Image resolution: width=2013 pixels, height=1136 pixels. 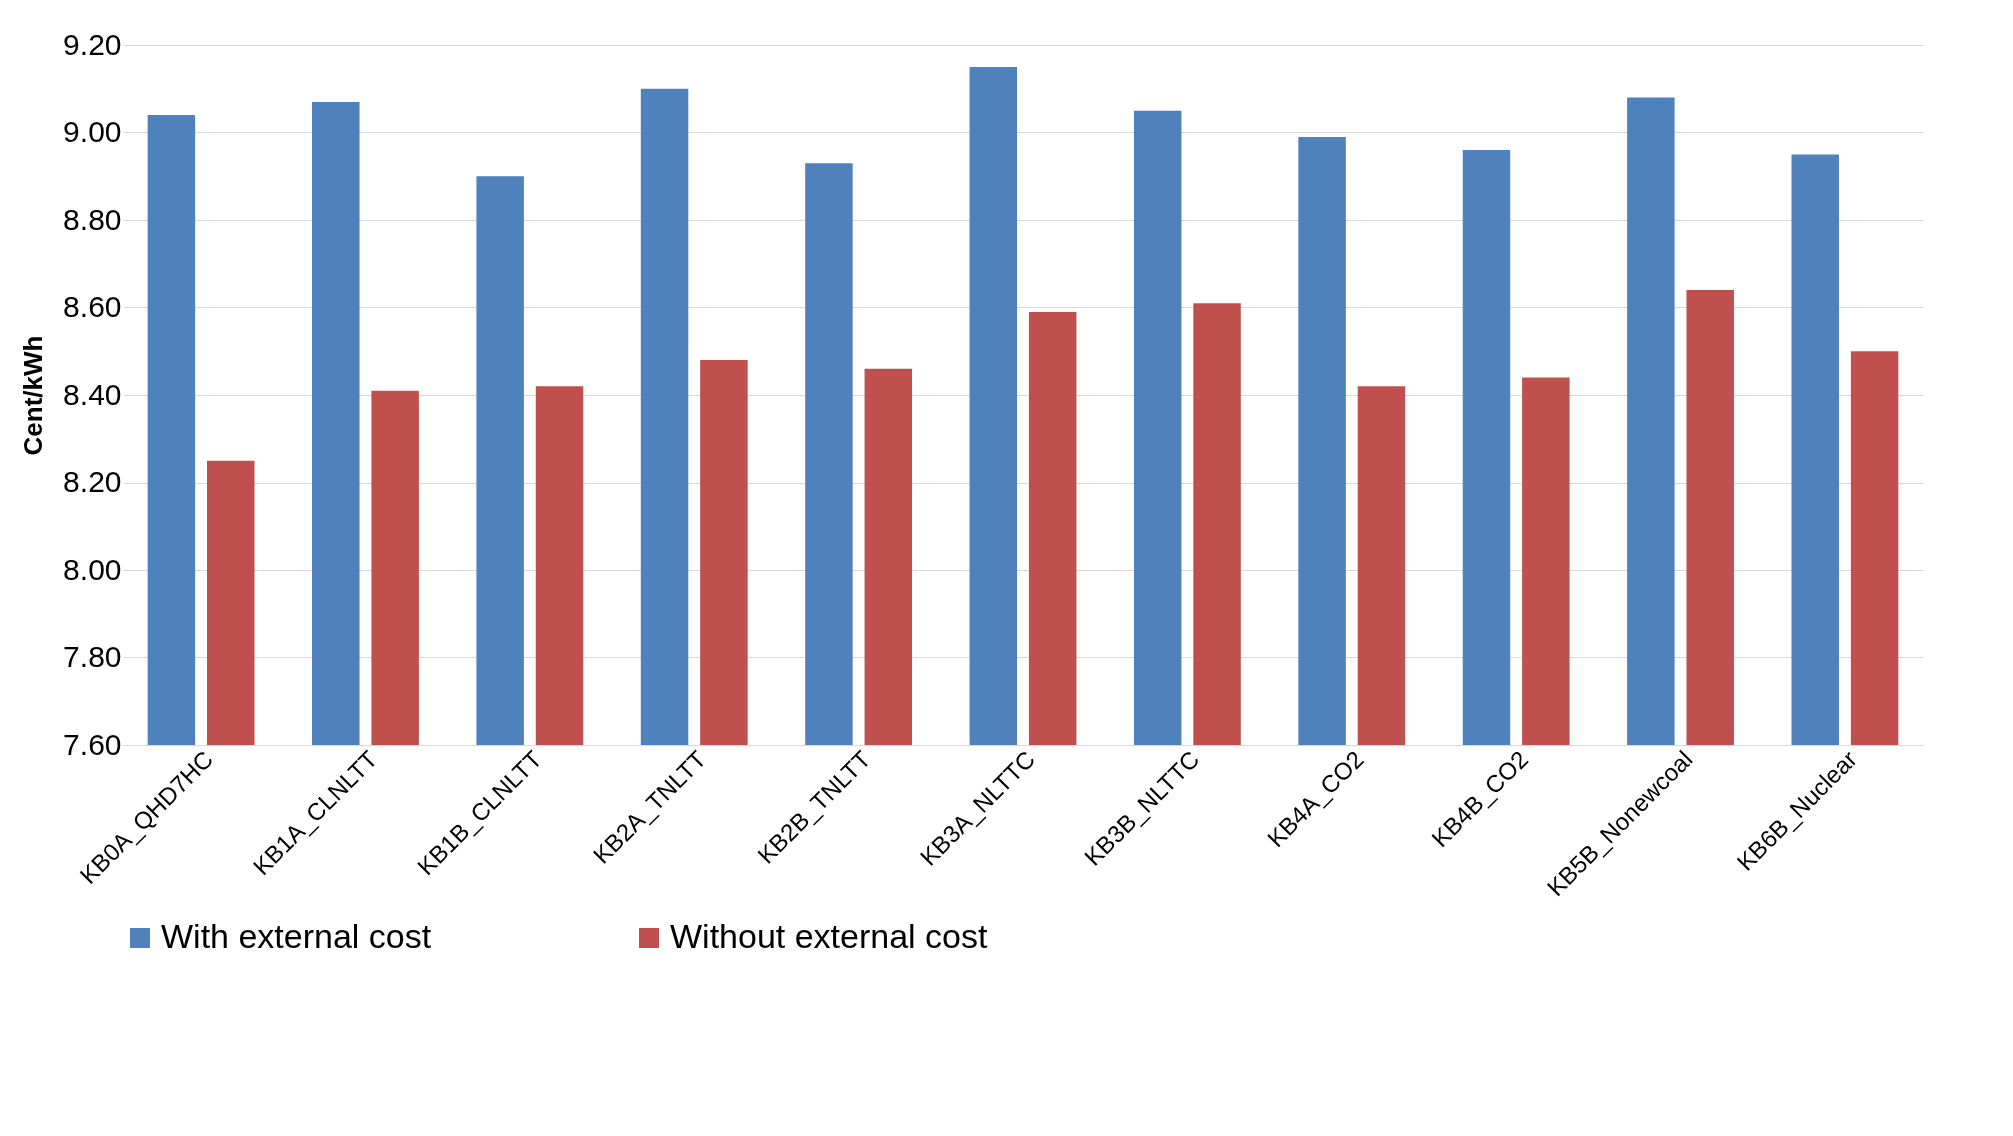 I want to click on y-axis-title: Cent/kWh, so click(x=33, y=395).